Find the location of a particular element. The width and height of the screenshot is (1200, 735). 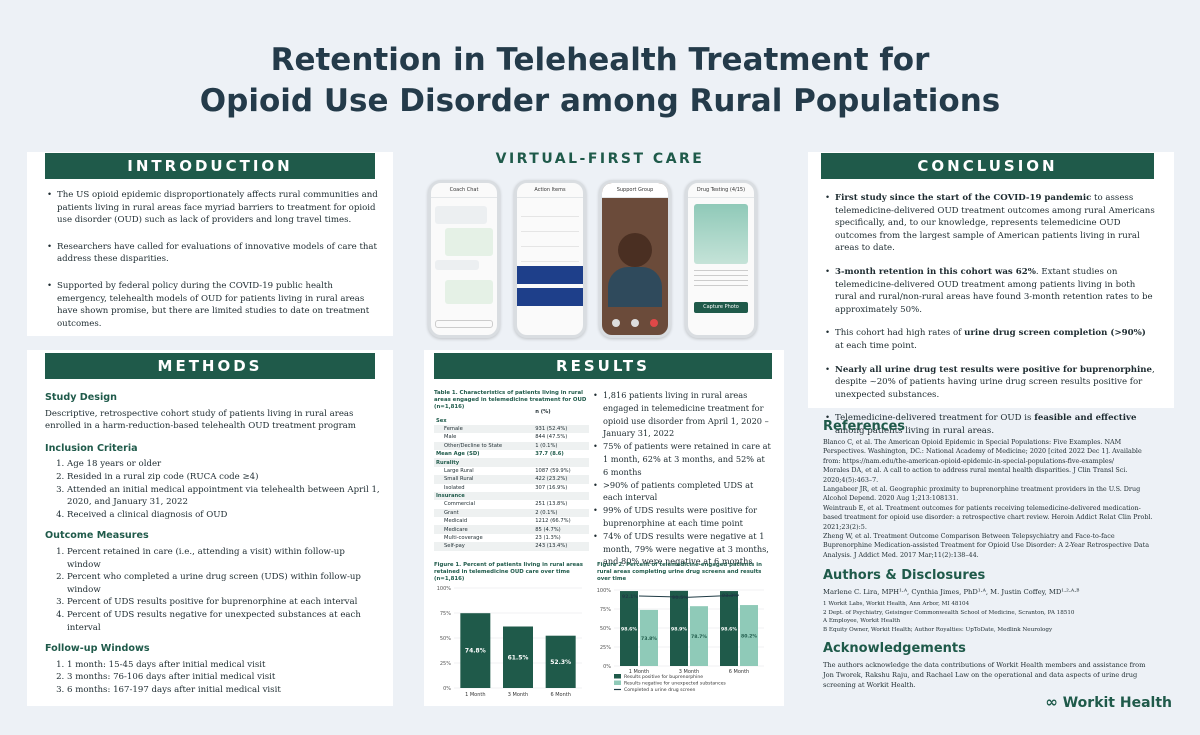

logo-mark-icon: ∞ is located at coordinates (1051, 702).